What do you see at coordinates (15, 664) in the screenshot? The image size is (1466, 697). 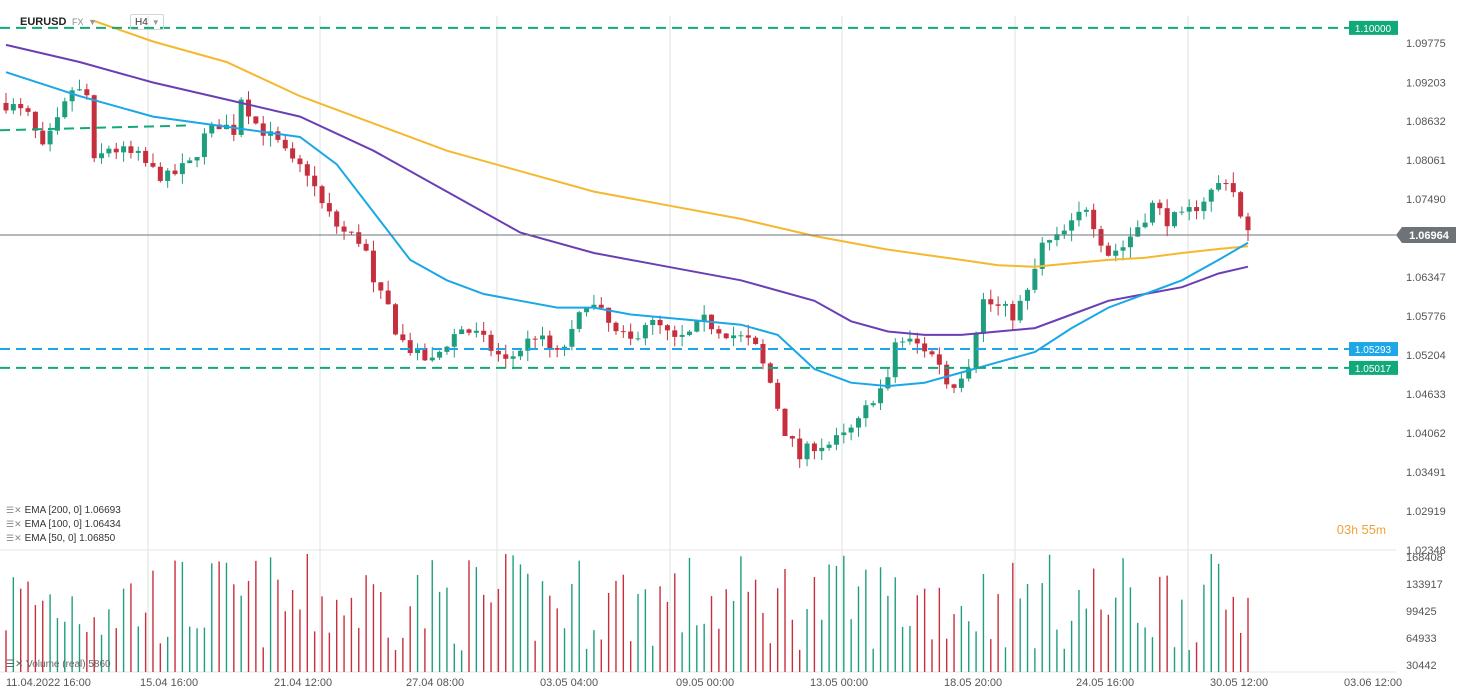 I see `settings-icon: ☰✕` at bounding box center [15, 664].